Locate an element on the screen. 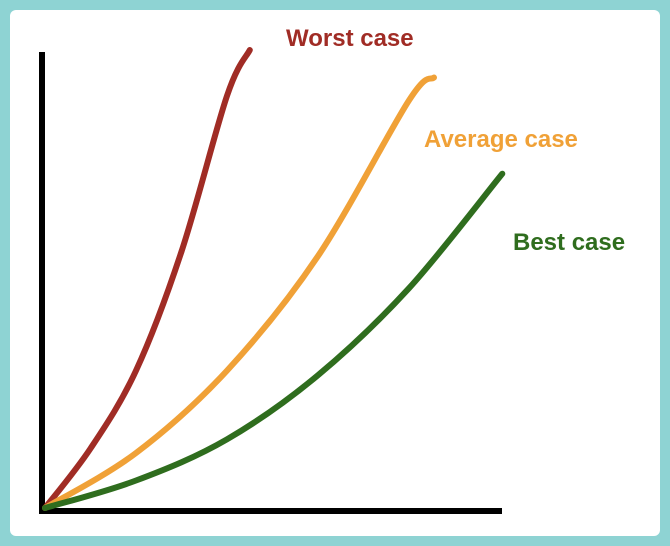 Image resolution: width=670 pixels, height=546 pixels. worst-case-label: Worst case is located at coordinates (350, 38).